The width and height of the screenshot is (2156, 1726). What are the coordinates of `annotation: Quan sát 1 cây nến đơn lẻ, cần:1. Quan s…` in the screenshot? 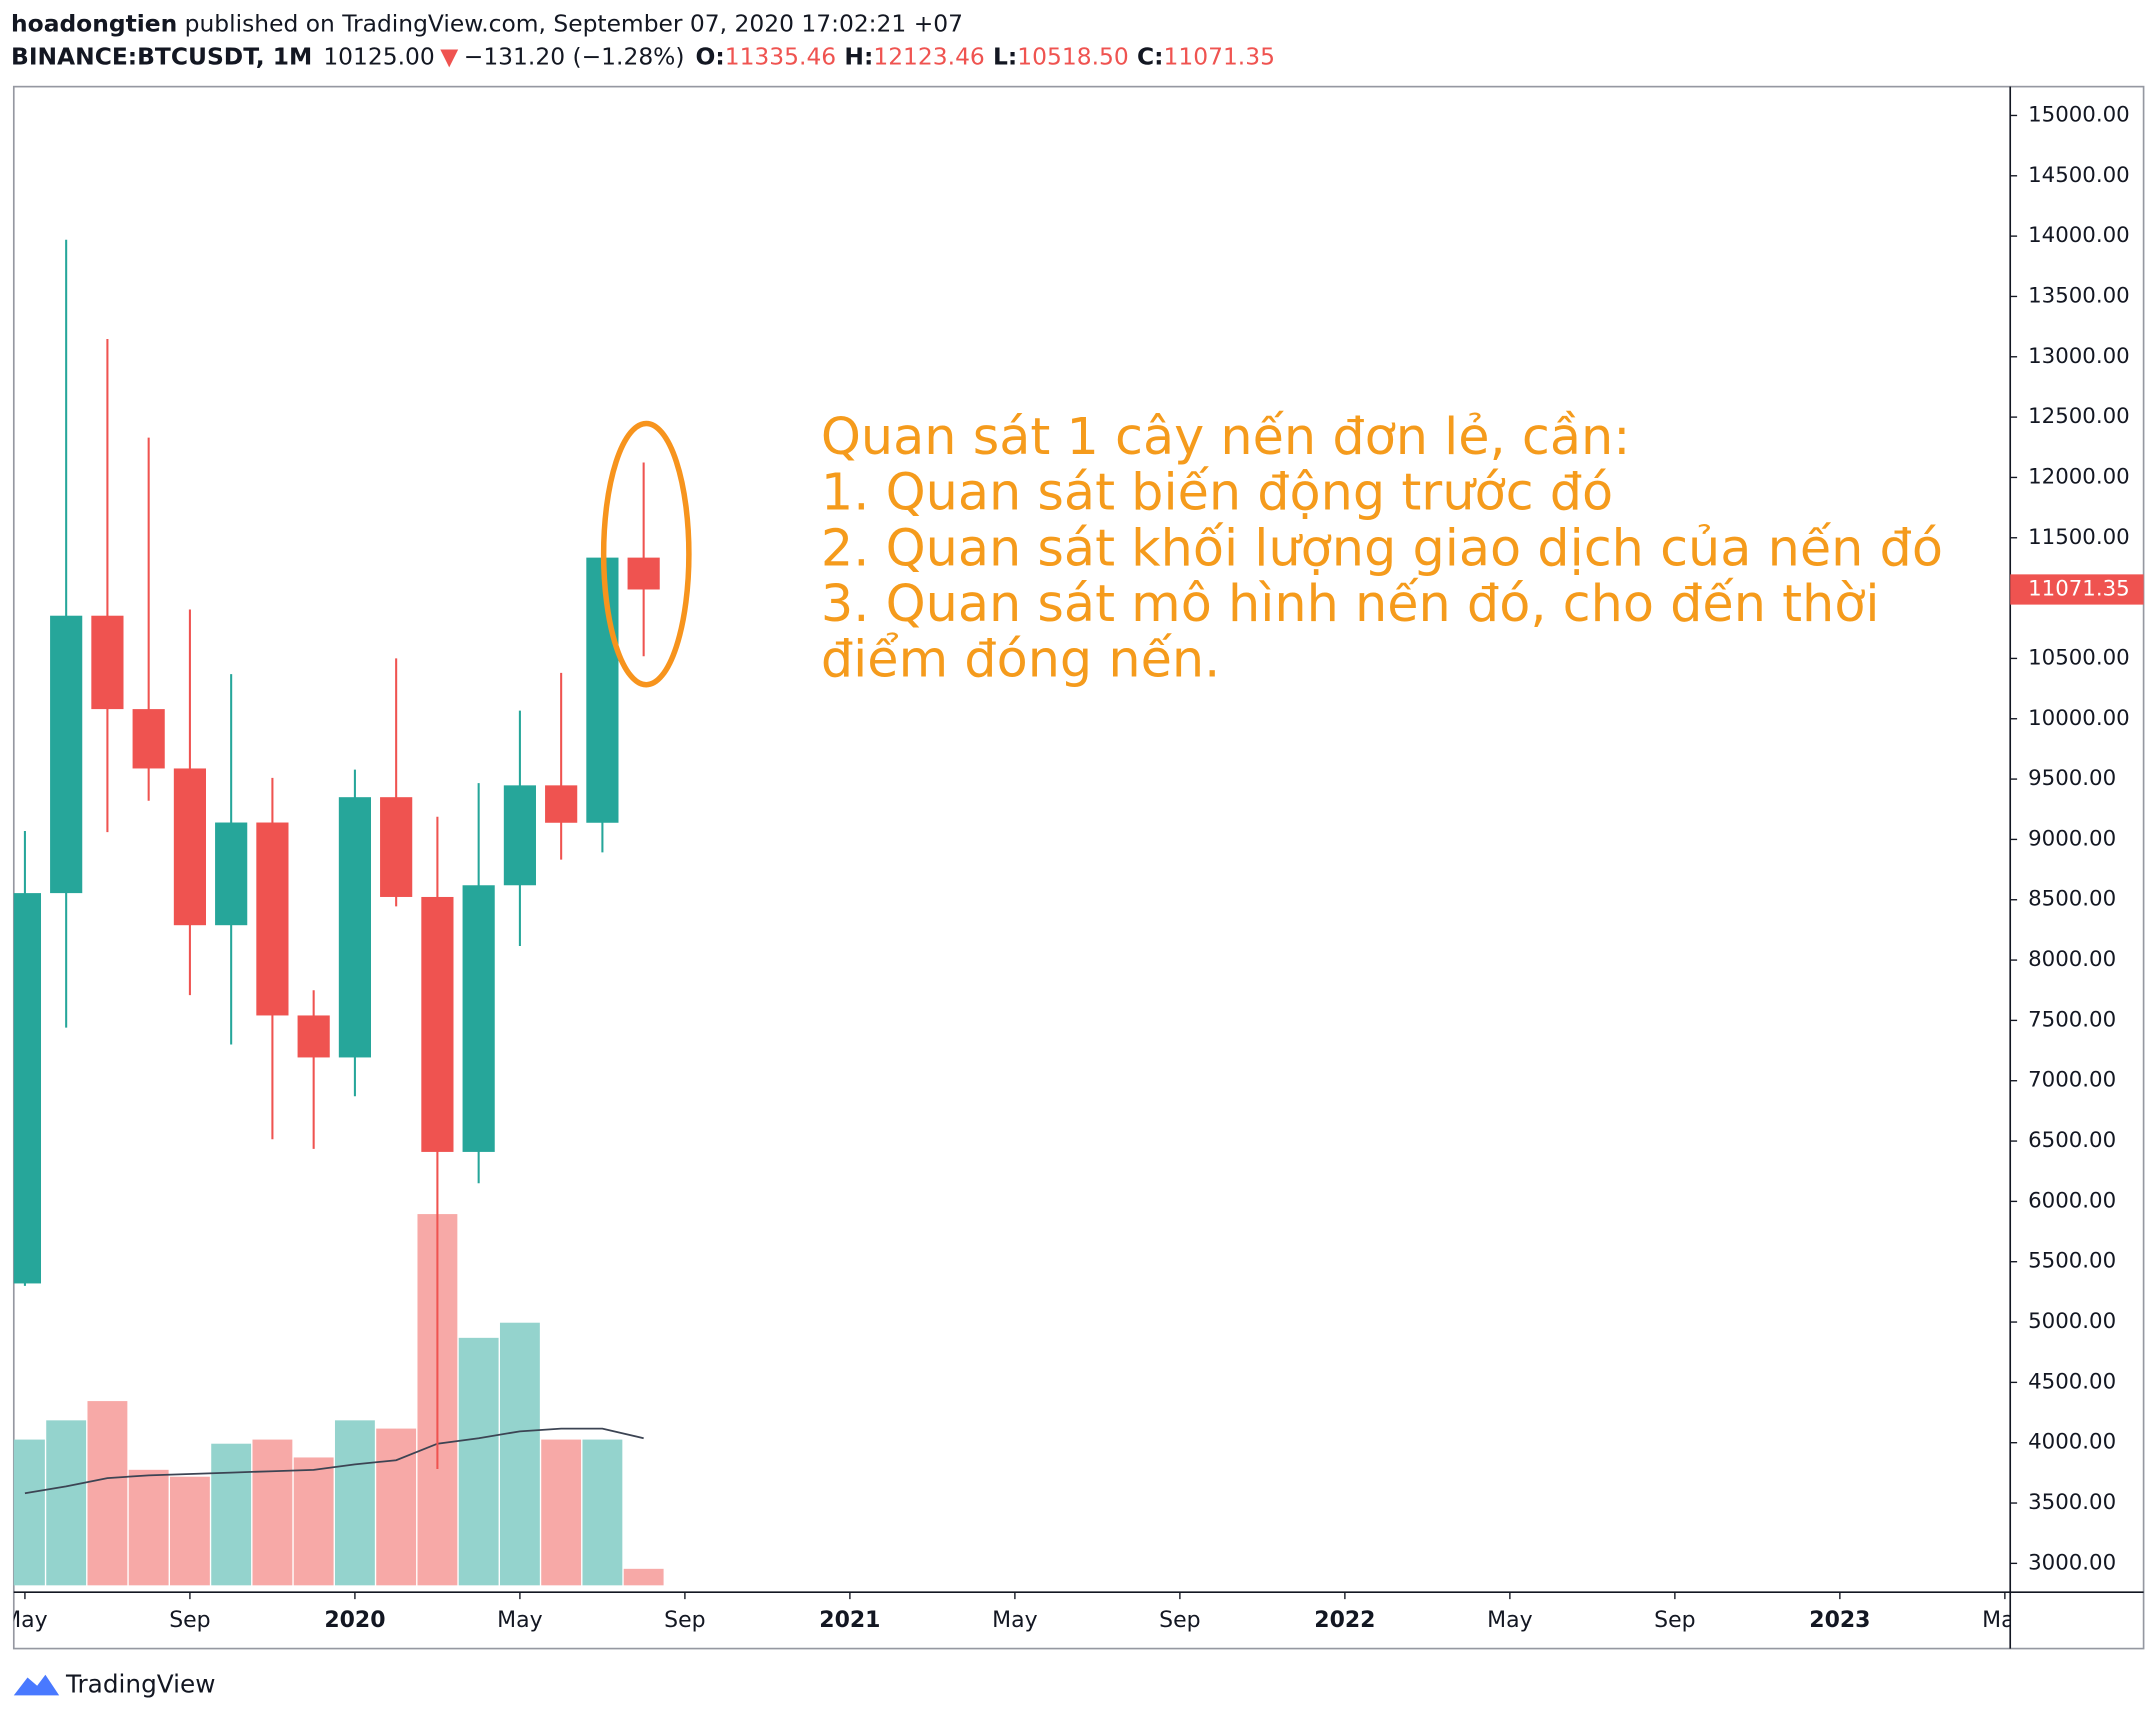 It's located at (1271, 548).